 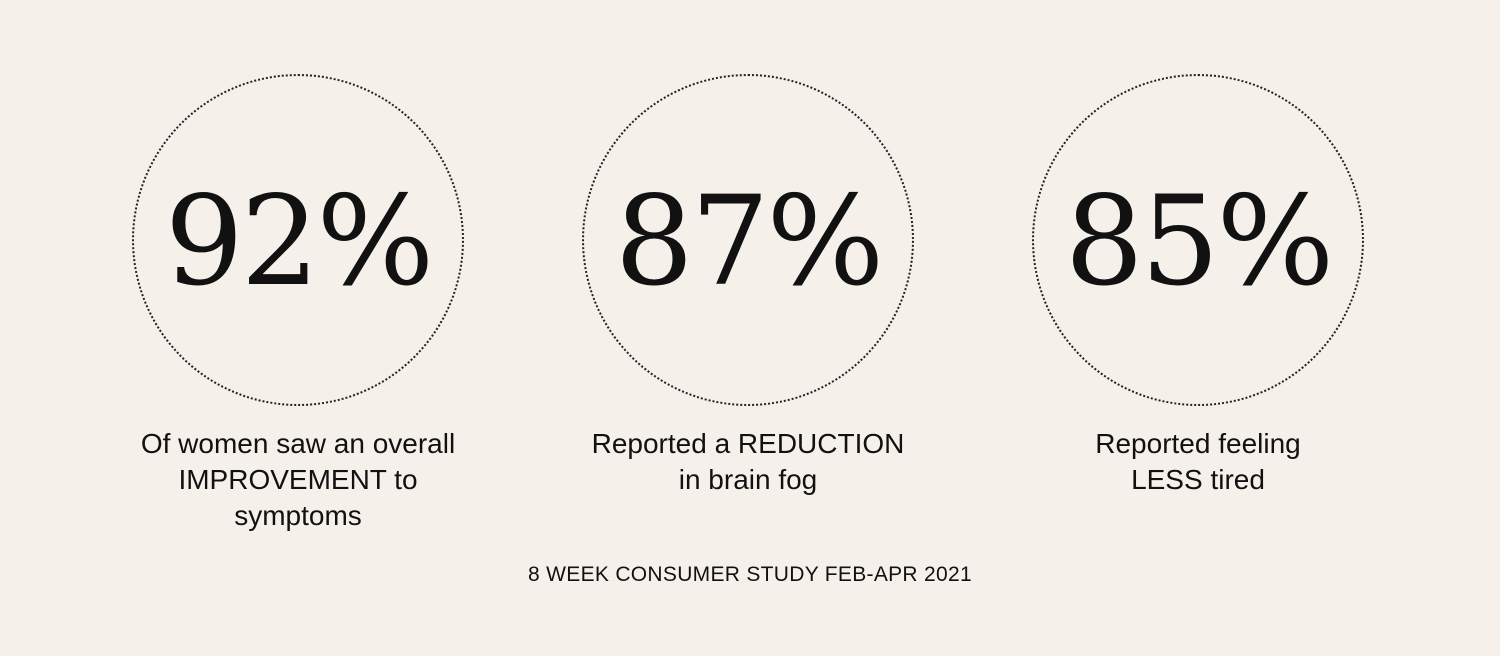 What do you see at coordinates (748, 443) in the screenshot?
I see `stat-caption-2-line-1: Reported a REDUCTION` at bounding box center [748, 443].